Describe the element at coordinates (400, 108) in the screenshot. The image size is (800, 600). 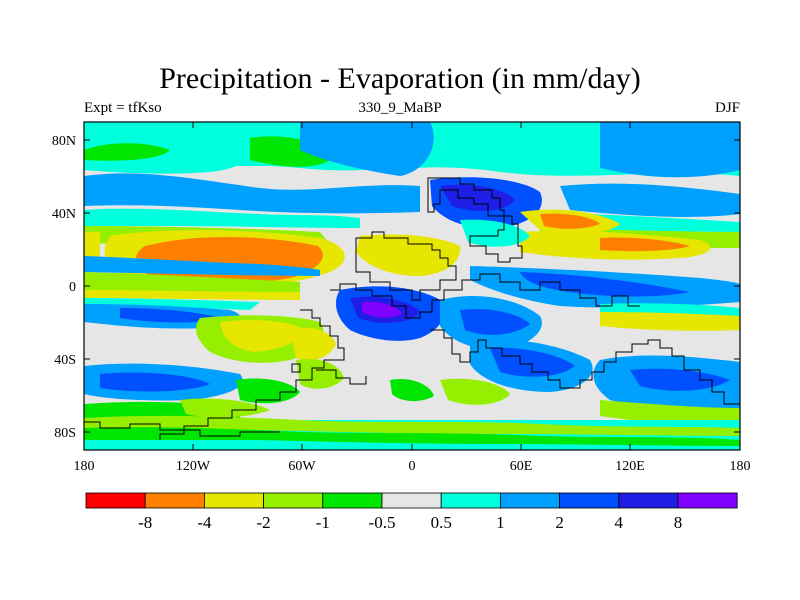
I see `period-label: 330_9_MaBP` at that location.